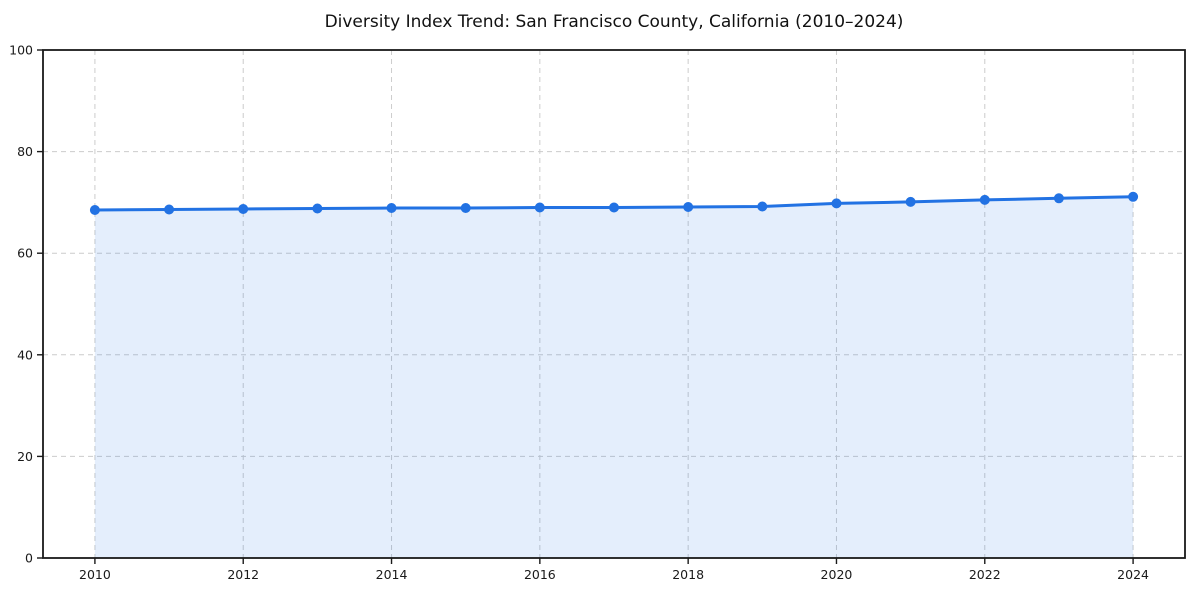 The height and width of the screenshot is (600, 1200). I want to click on x-tick-label: 2016, so click(540, 574).